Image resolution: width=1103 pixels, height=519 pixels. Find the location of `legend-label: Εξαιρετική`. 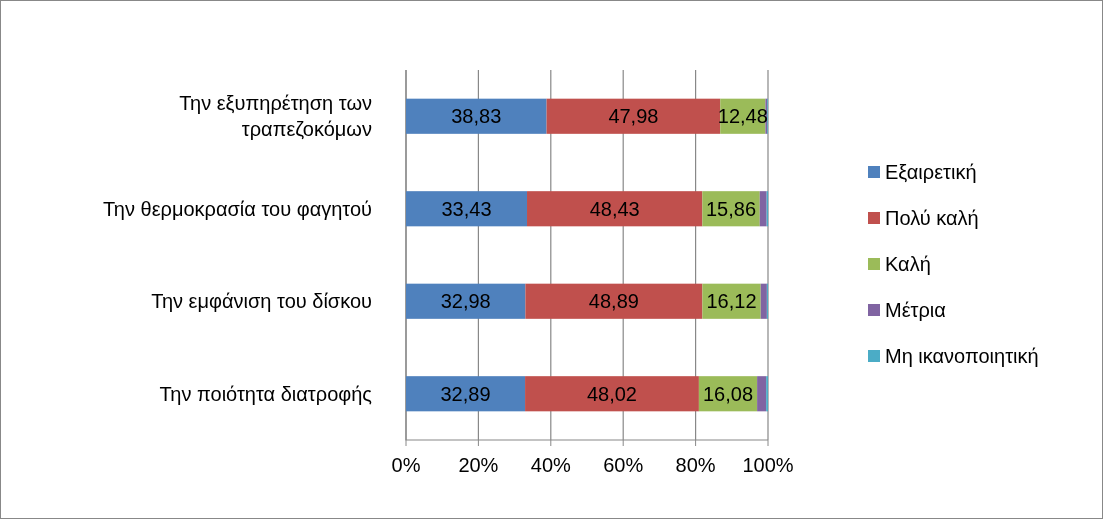

legend-label: Εξαιρετική is located at coordinates (931, 172).